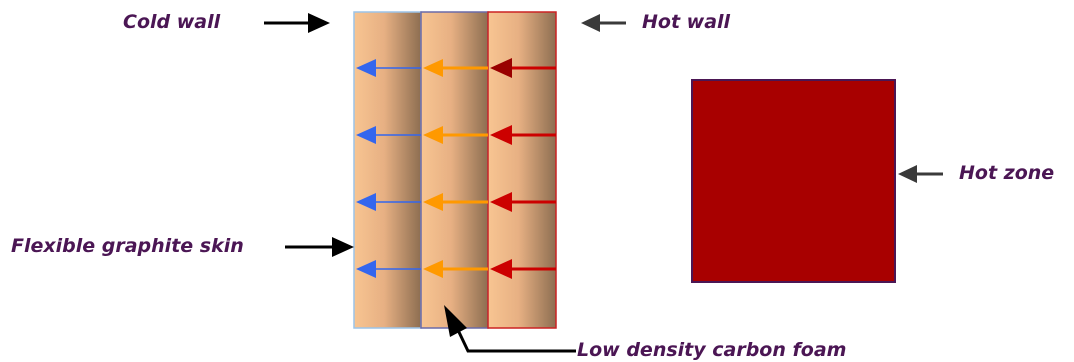 The image size is (1074, 362). Describe the element at coordinates (920, 174) in the screenshot. I see `hot-zone-pointer-arrow` at that location.